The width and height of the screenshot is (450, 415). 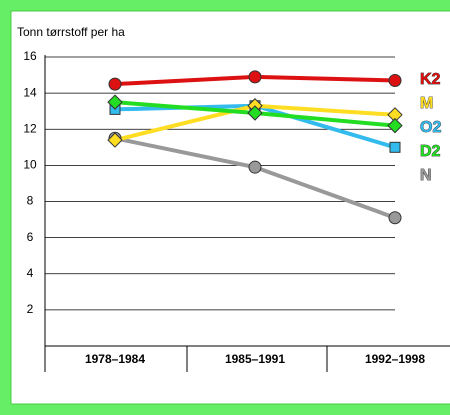 What do you see at coordinates (30, 165) in the screenshot?
I see `y-tick-label: 10` at bounding box center [30, 165].